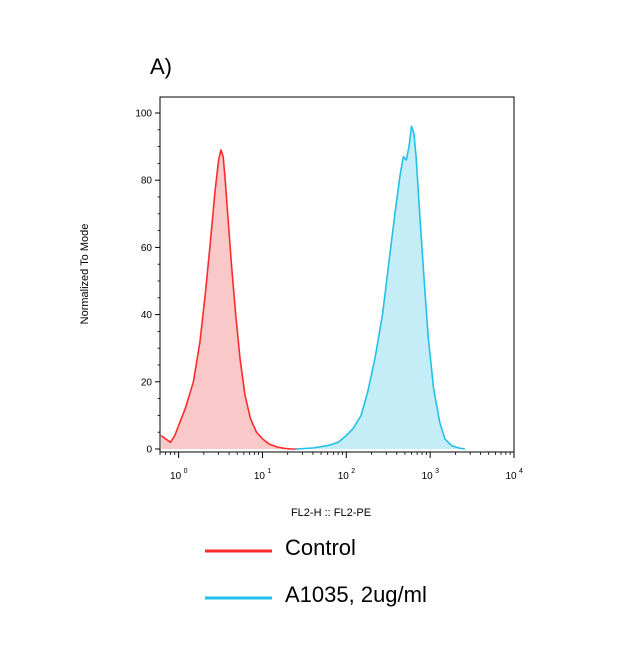 The image size is (637, 670). I want to click on series-area-control, so click(229, 299).